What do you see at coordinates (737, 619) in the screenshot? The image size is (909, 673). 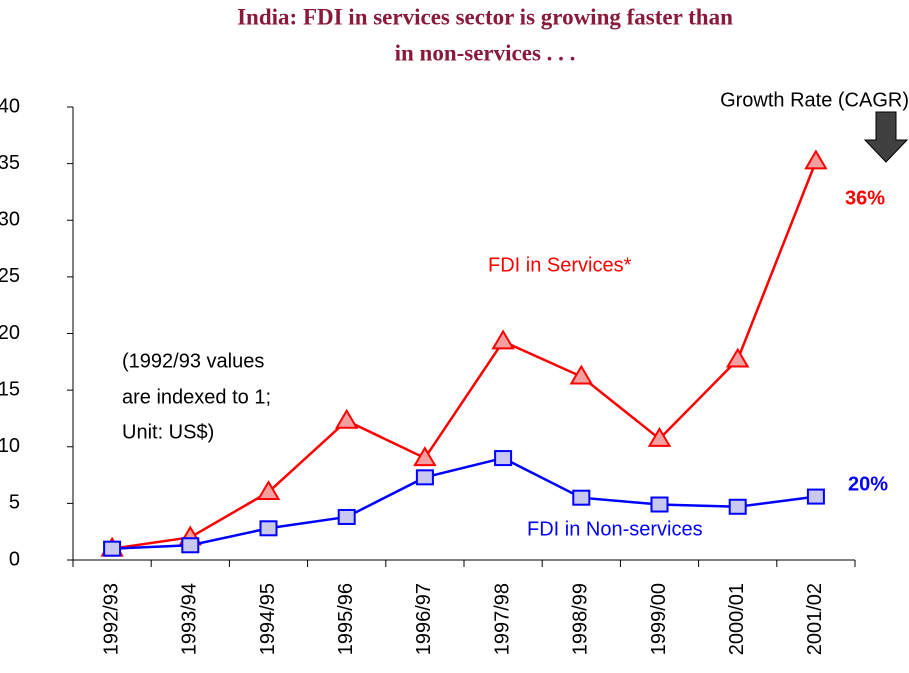 I see `x-tick-label: 2000/01` at bounding box center [737, 619].